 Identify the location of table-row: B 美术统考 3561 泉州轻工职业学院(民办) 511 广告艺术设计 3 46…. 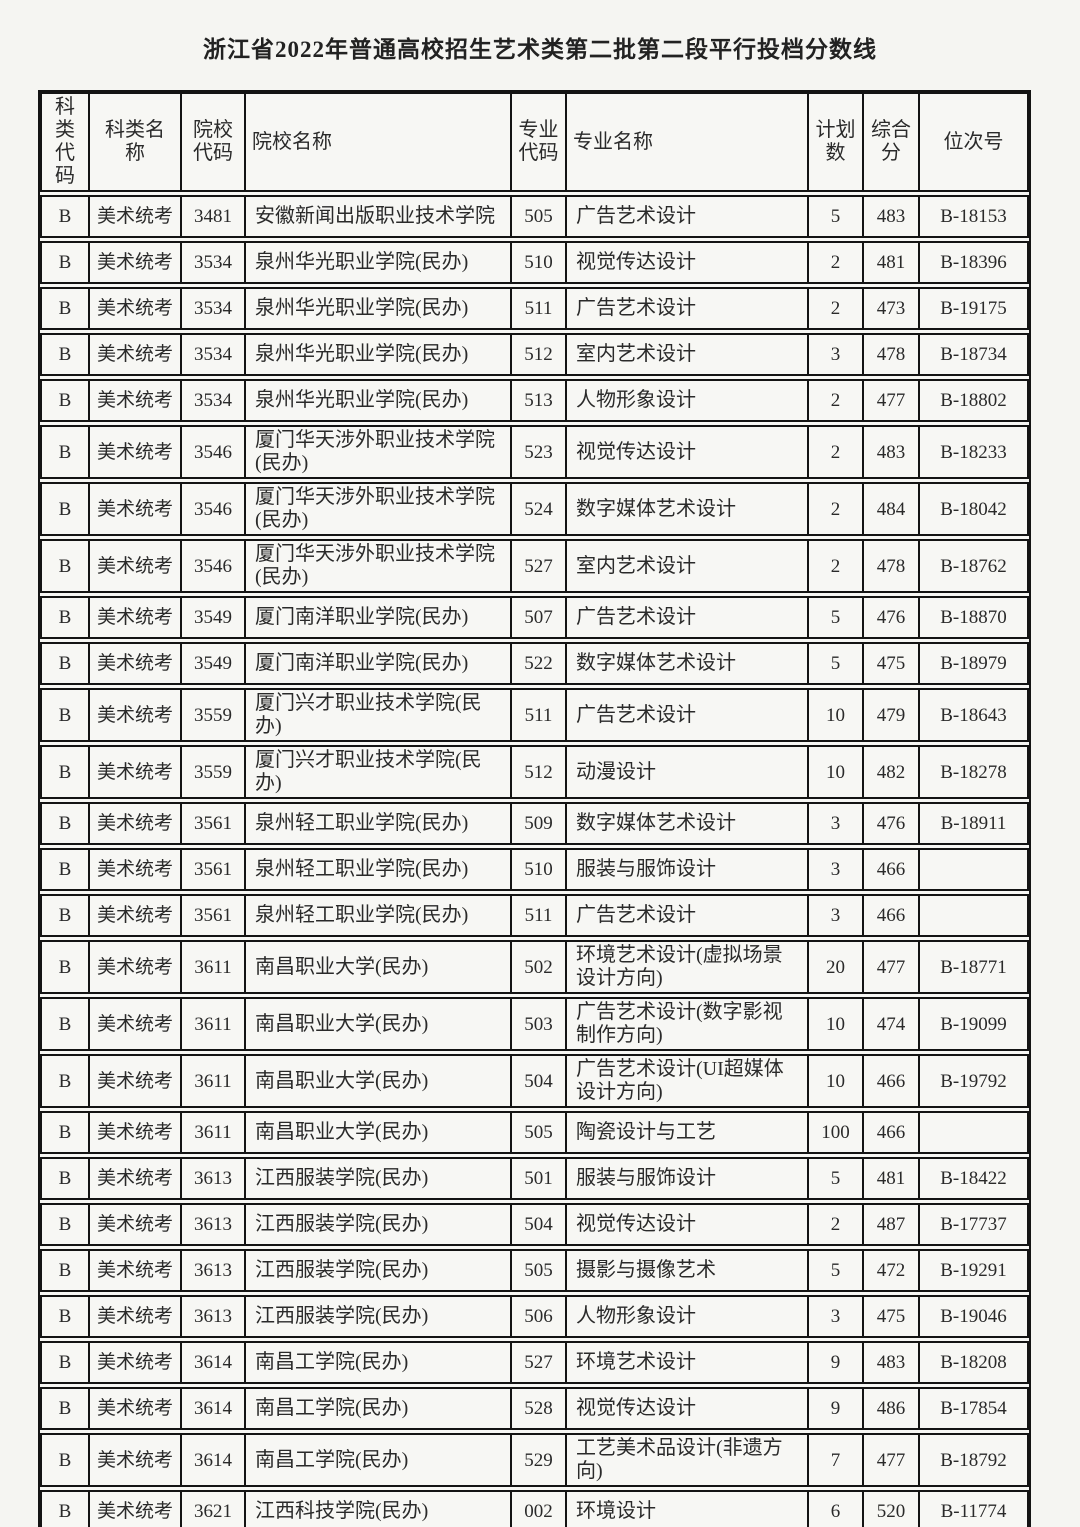
(534, 915).